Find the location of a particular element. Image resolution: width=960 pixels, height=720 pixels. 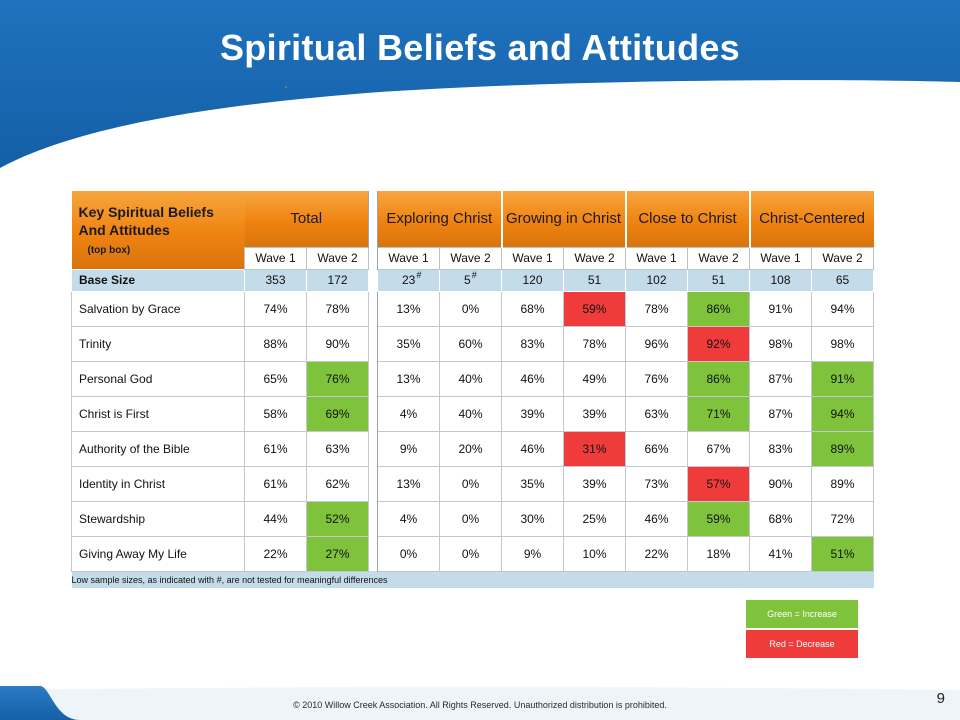

page-number: 9 is located at coordinates (940, 698).